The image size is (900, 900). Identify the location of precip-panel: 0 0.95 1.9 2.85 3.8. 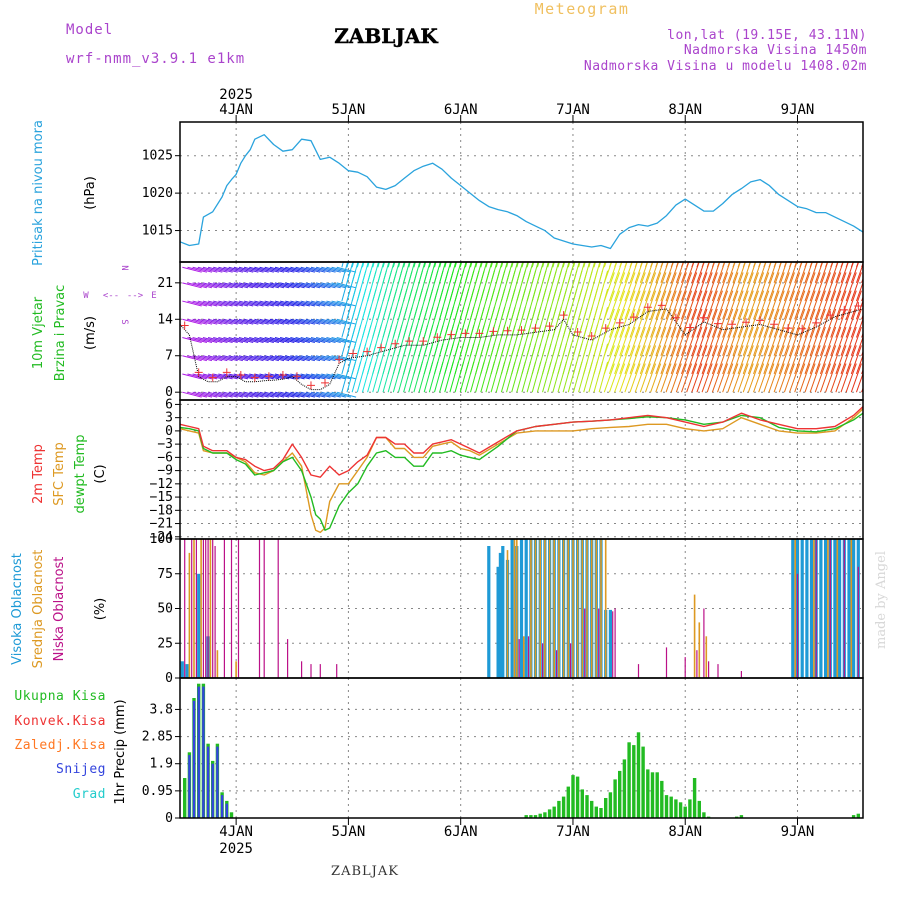
(502, 752).